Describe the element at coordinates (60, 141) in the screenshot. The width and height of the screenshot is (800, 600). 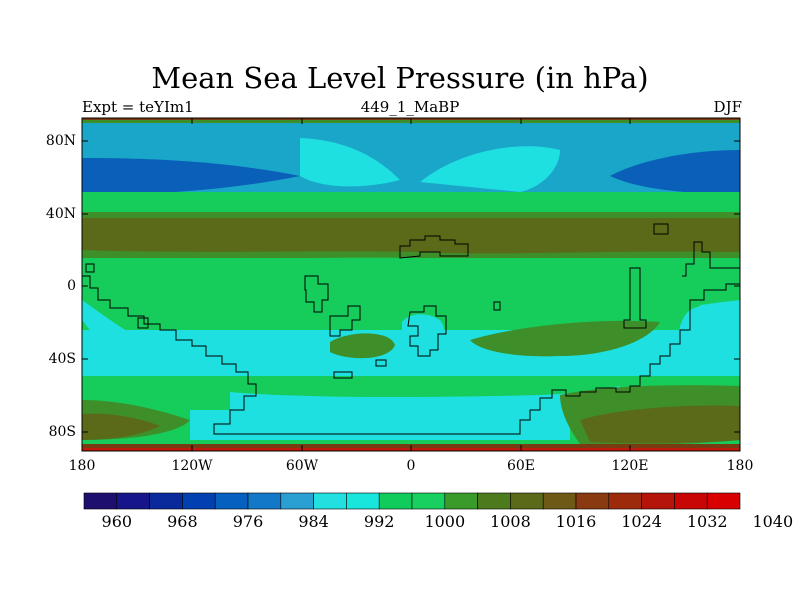
I see `lat-label-80n: 80N` at that location.